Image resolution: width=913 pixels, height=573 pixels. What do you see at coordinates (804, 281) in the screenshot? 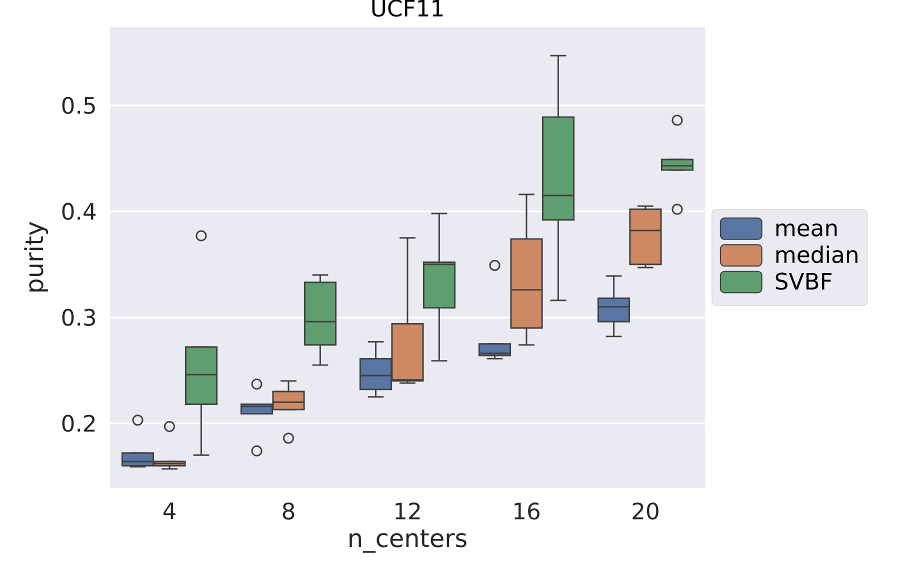
I see `legend-label: SVBF` at bounding box center [804, 281].